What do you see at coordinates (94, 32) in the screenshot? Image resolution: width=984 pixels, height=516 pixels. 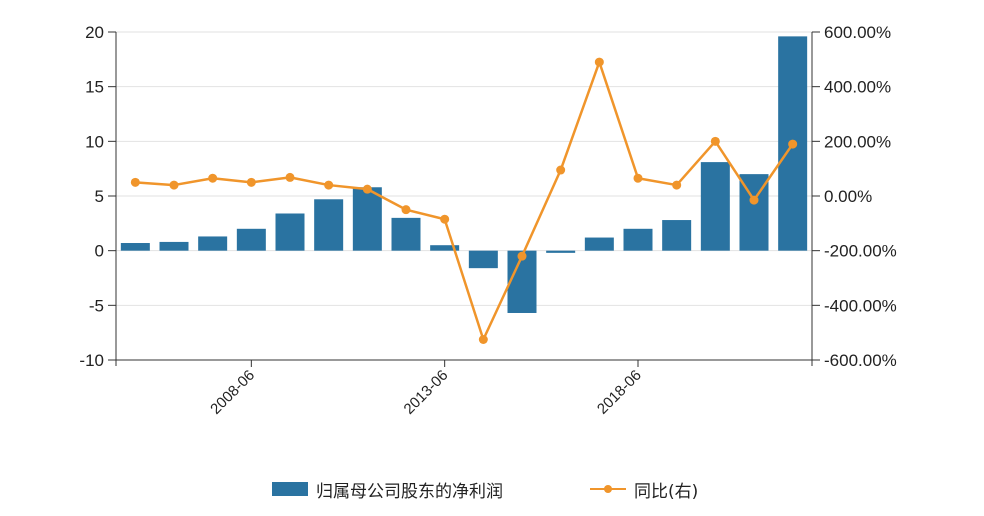 I see `y-left-tick-label: 20` at bounding box center [94, 32].